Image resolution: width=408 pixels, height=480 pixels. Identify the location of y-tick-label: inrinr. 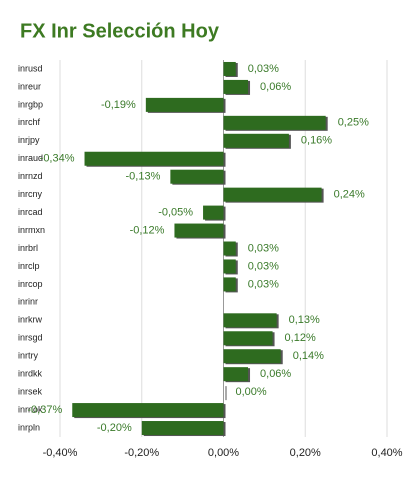
(28, 302).